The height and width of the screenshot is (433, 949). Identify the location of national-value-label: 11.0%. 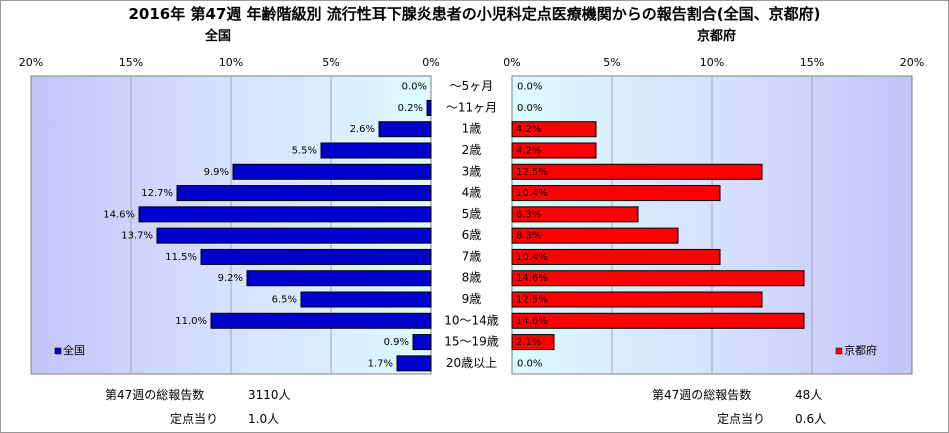
(191, 321).